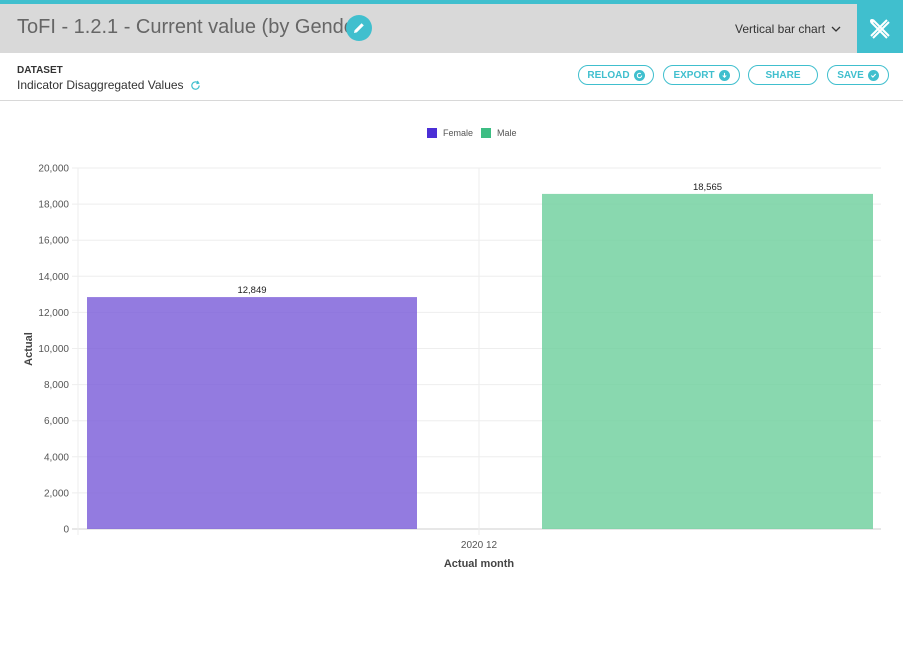 Image resolution: width=903 pixels, height=667 pixels. I want to click on y-tick-label: 18,000, so click(53, 205).